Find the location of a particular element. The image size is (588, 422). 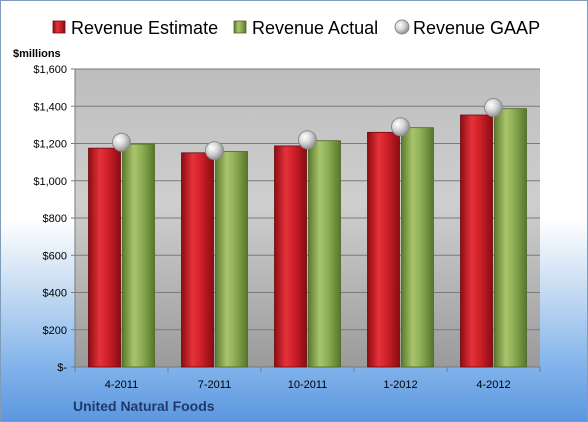

legend-label: Revenue GAAP is located at coordinates (476, 28).